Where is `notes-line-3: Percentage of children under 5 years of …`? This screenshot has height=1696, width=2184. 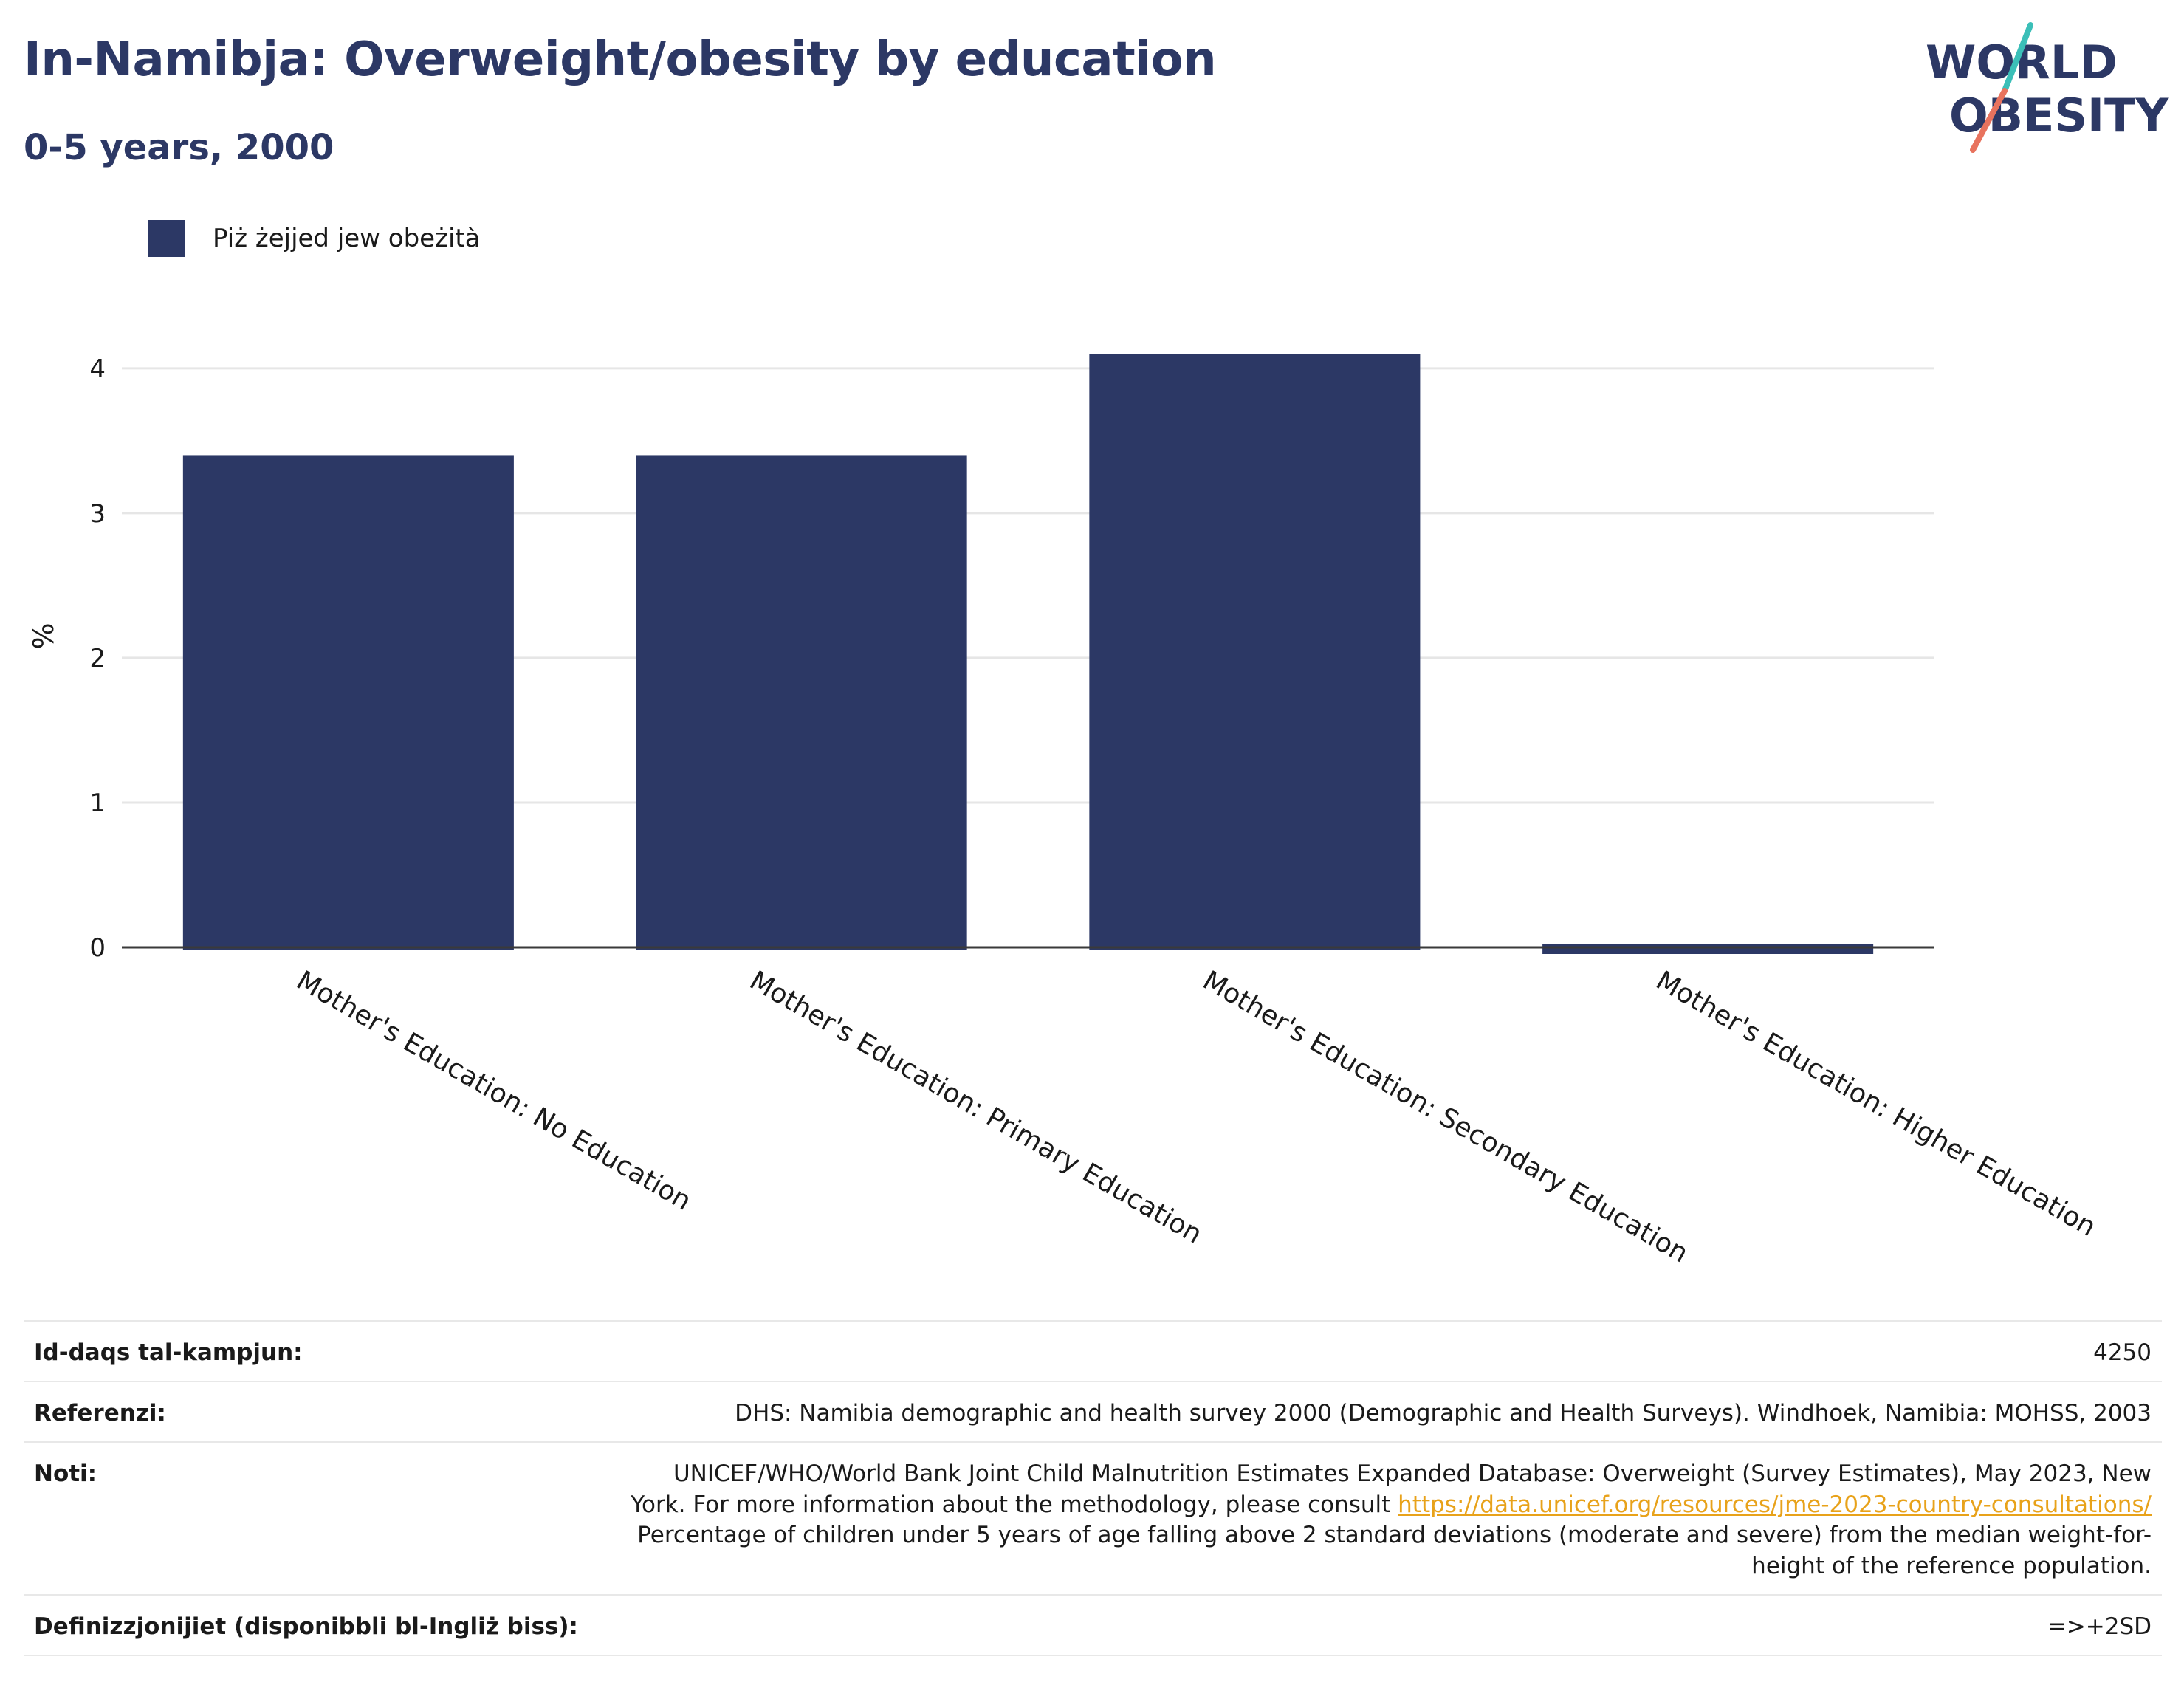 notes-line-3: Percentage of children under 5 years of … is located at coordinates (1395, 1535).